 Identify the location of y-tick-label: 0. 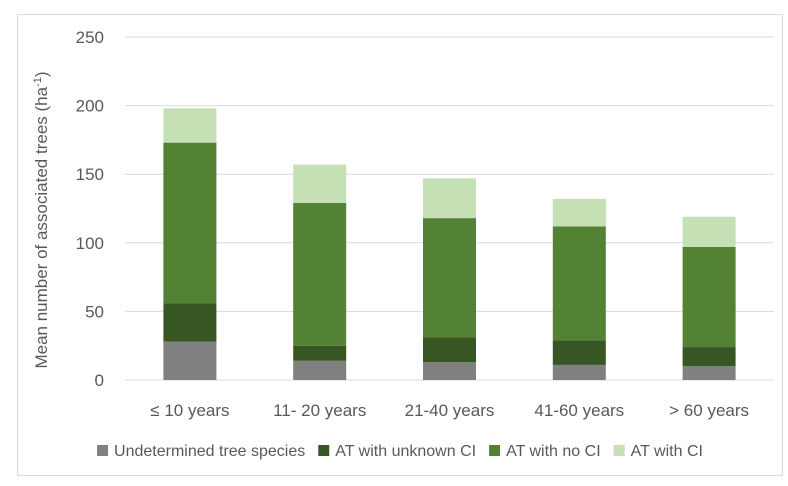
(99, 380).